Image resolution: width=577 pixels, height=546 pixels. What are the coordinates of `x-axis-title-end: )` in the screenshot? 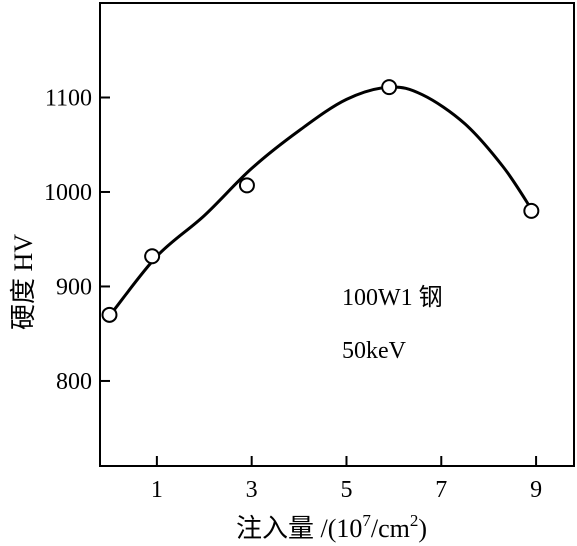 It's located at (422, 528).